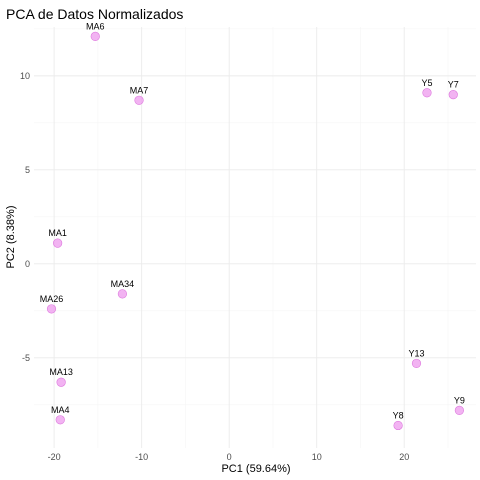 This screenshot has width=480, height=480. Describe the element at coordinates (416, 353) in the screenshot. I see `point-label-y13: Y13` at that location.